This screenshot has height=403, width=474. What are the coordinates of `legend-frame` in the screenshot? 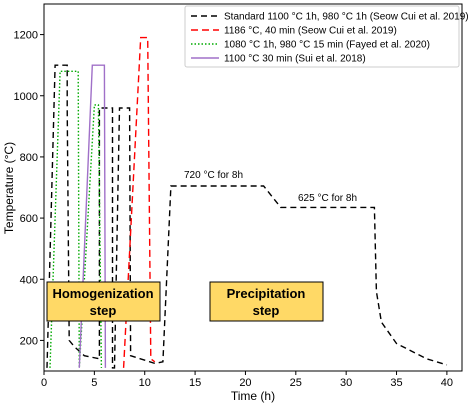 It's located at (322, 36).